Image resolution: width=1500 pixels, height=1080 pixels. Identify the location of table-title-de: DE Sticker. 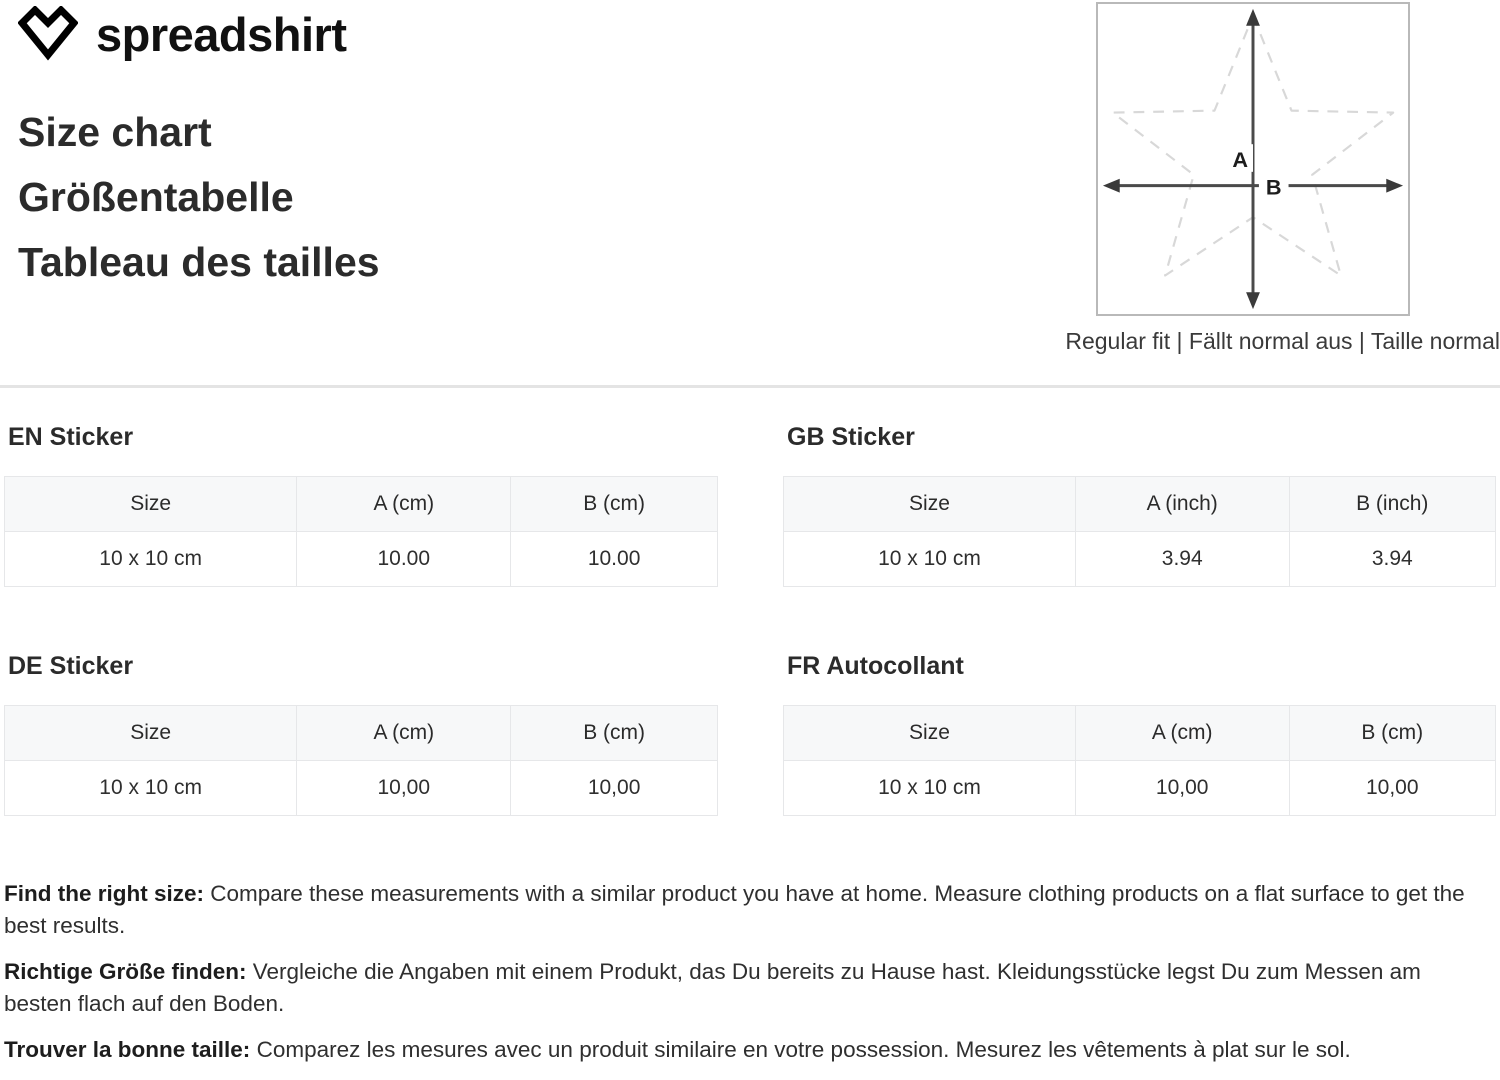
(71, 666).